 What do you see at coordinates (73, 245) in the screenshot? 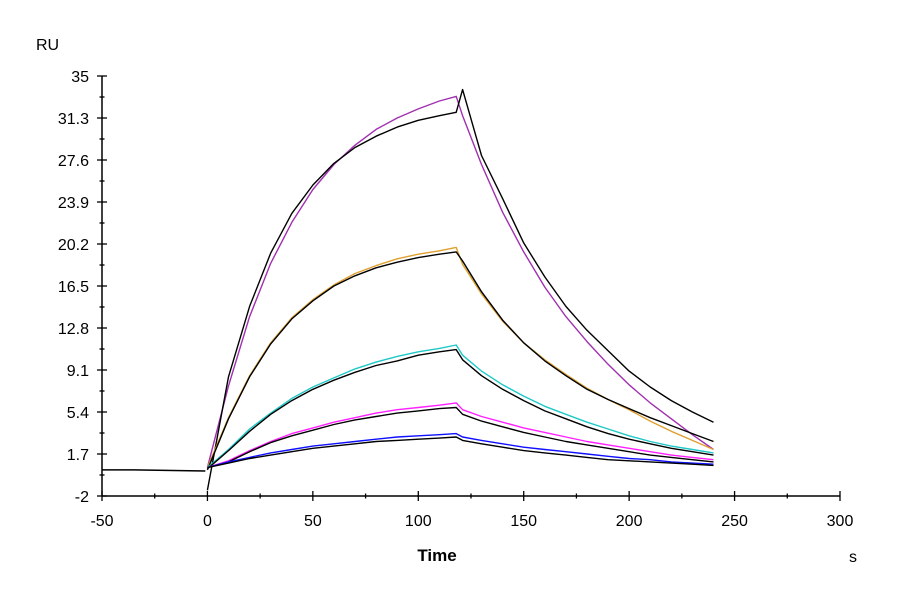
I see `y-tick-label: 20.2` at bounding box center [73, 245].